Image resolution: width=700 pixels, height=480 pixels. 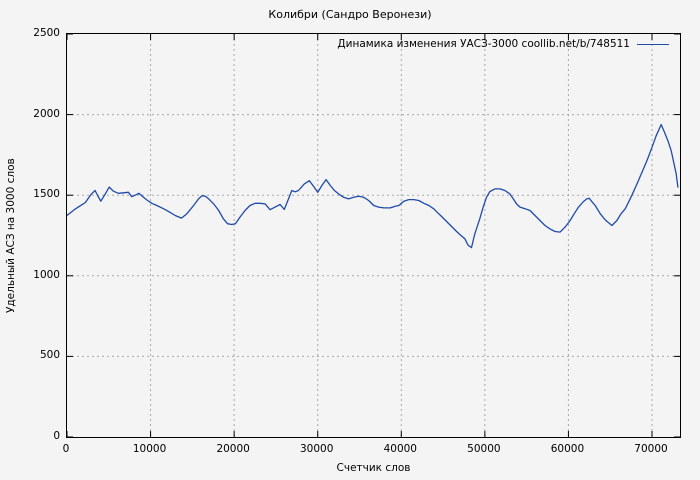 What do you see at coordinates (651, 449) in the screenshot?
I see `x-tick-label: 70000` at bounding box center [651, 449].